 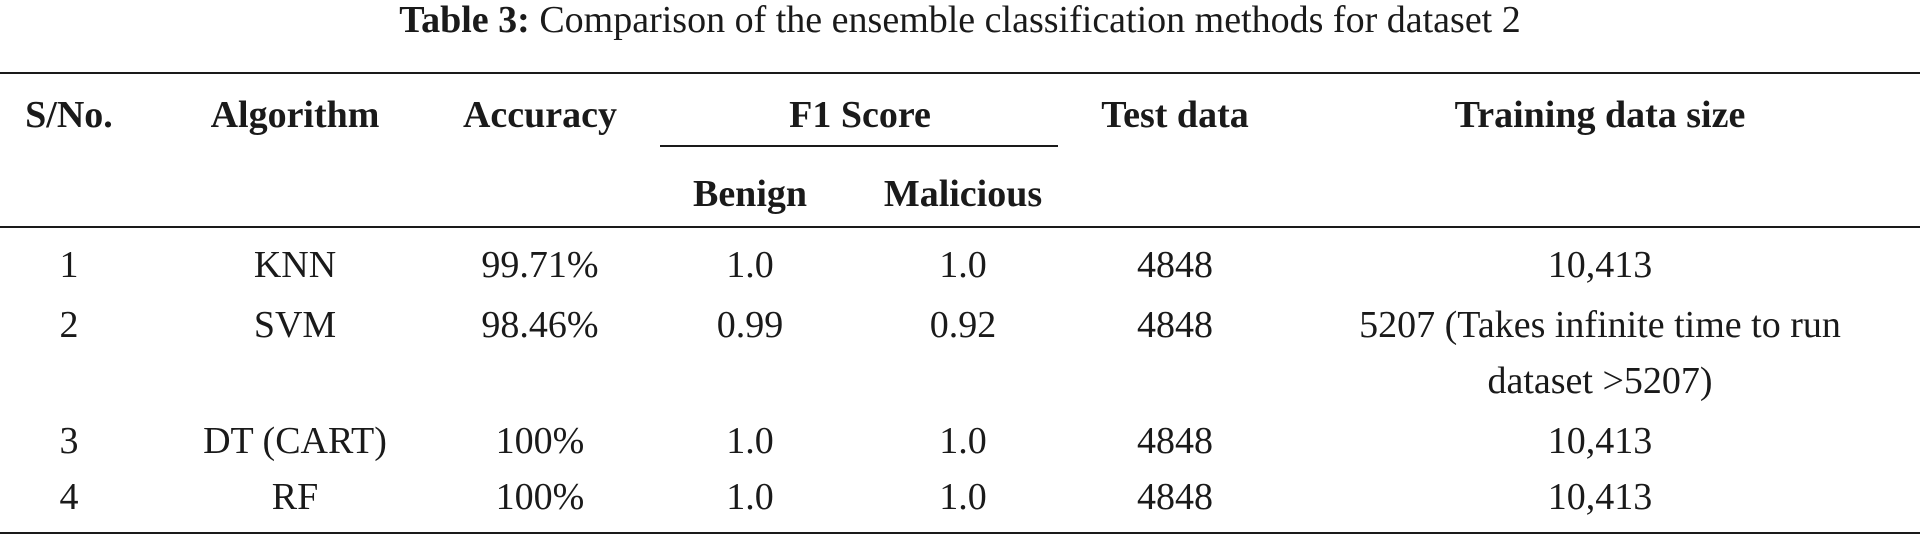 I want to click on table-cell-sno: 4, so click(x=69, y=497).